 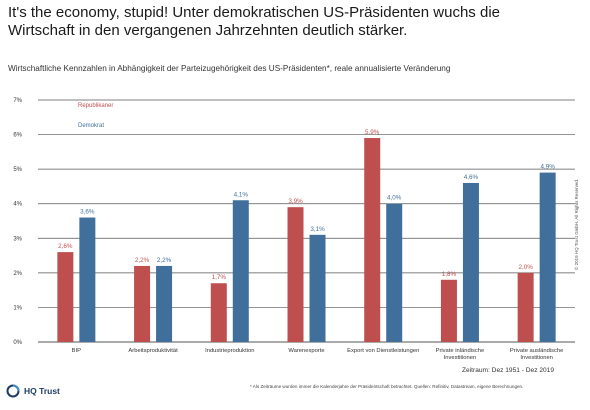 I want to click on logo-text: HQ Trust, so click(x=42, y=391).